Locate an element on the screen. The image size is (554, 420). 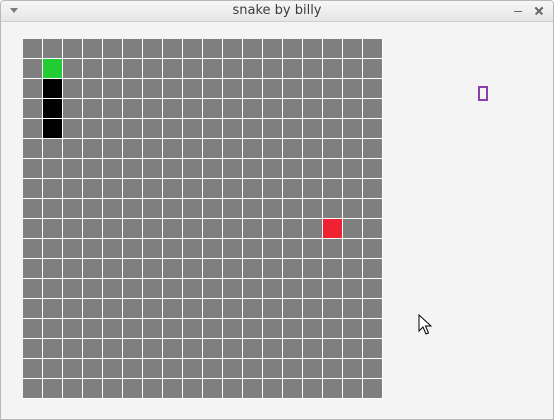
snake-head is located at coordinates (53, 69).